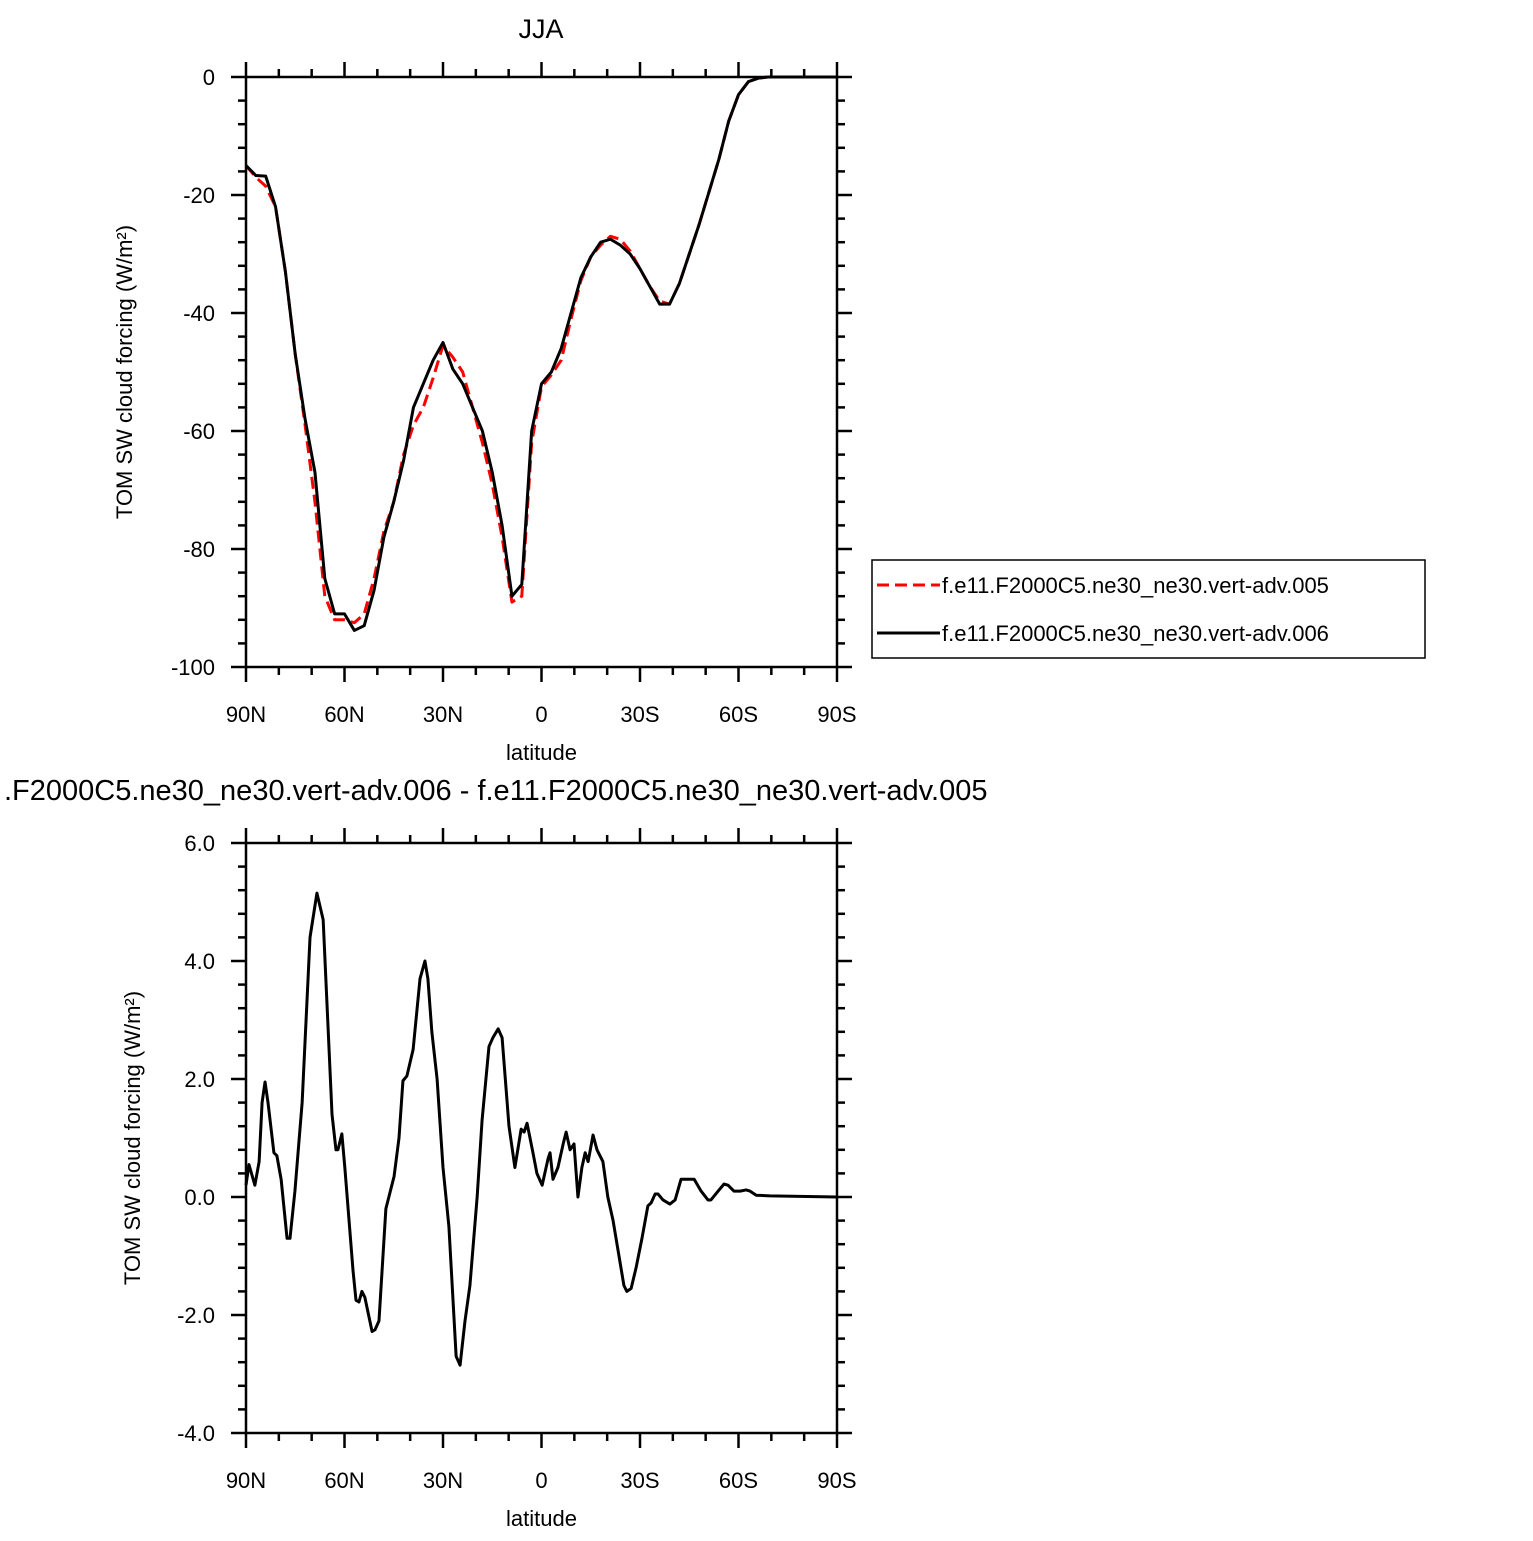  Describe the element at coordinates (196, 1433) in the screenshot. I see `y-tick-label: -4.0` at that location.